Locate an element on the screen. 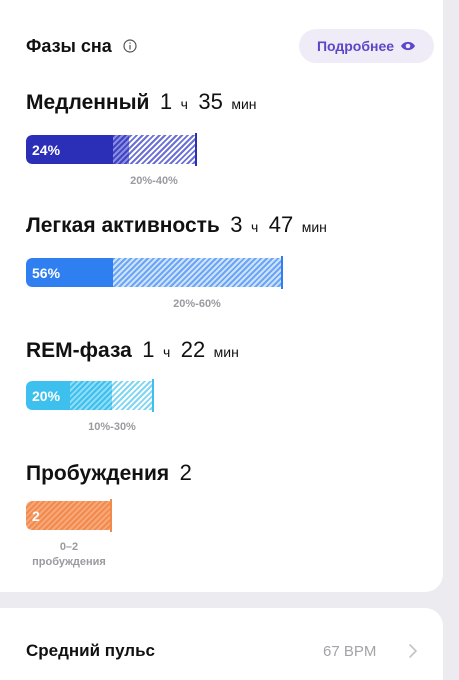  phase-norm-range-label: 0–2 is located at coordinates (69, 547).